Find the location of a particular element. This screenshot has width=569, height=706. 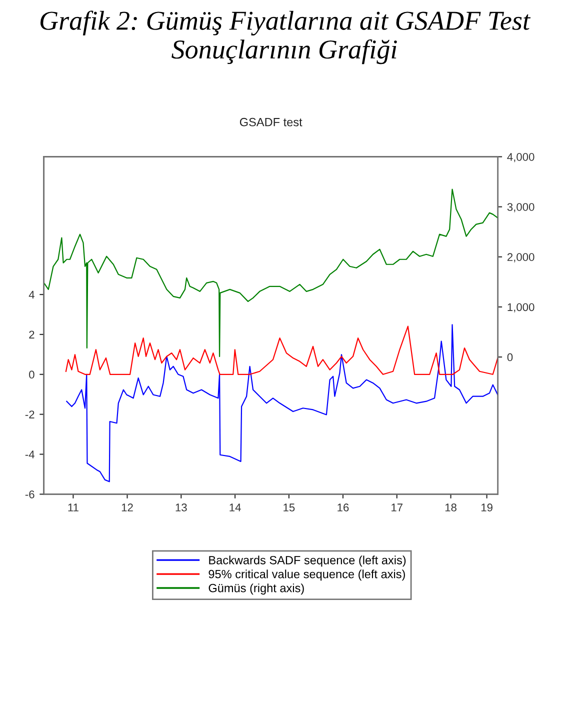

legend-label: 95% critical value sequence (left axis) is located at coordinates (306, 575).